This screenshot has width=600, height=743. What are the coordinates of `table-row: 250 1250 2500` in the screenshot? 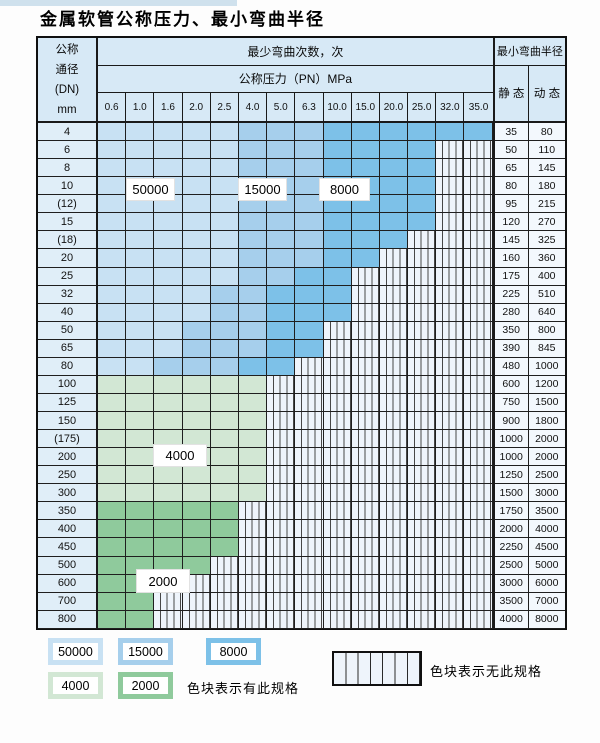 It's located at (301, 475).